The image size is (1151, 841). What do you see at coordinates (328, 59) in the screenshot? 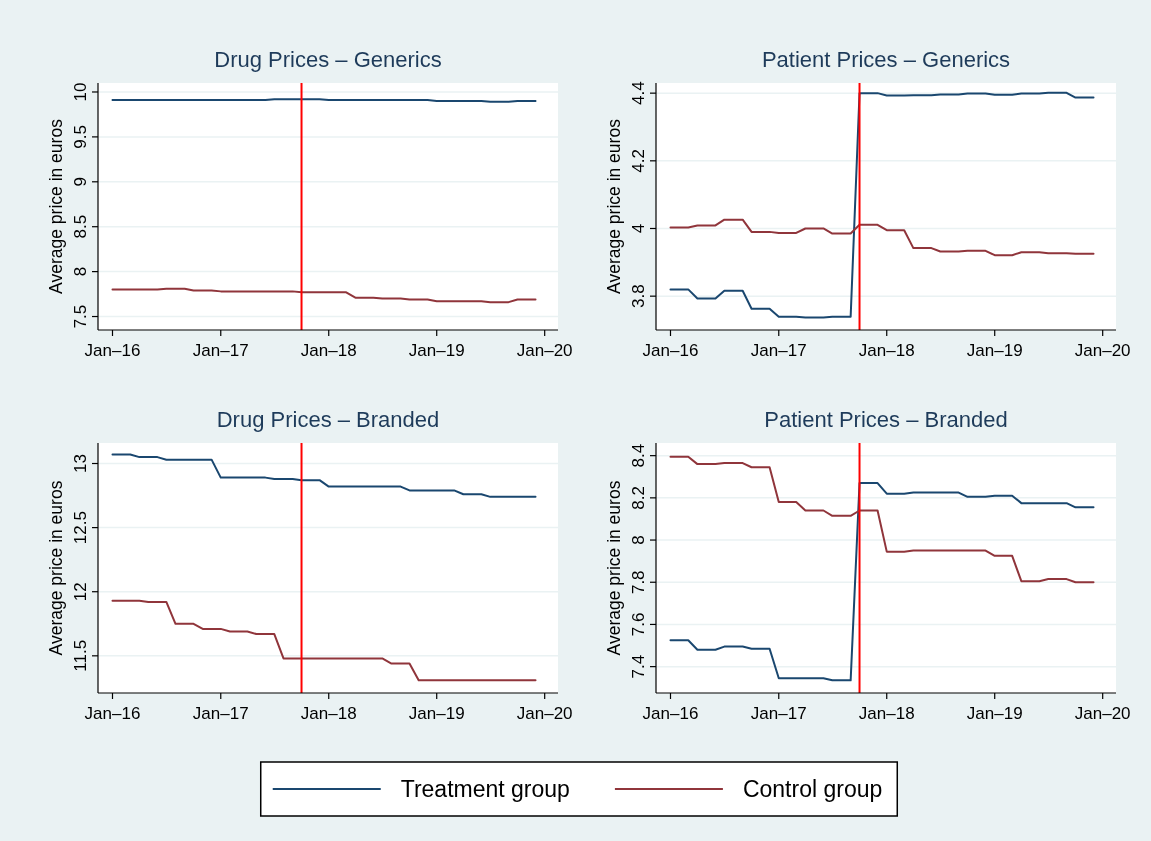
I see `chart-title: Drug Prices – Generics` at bounding box center [328, 59].